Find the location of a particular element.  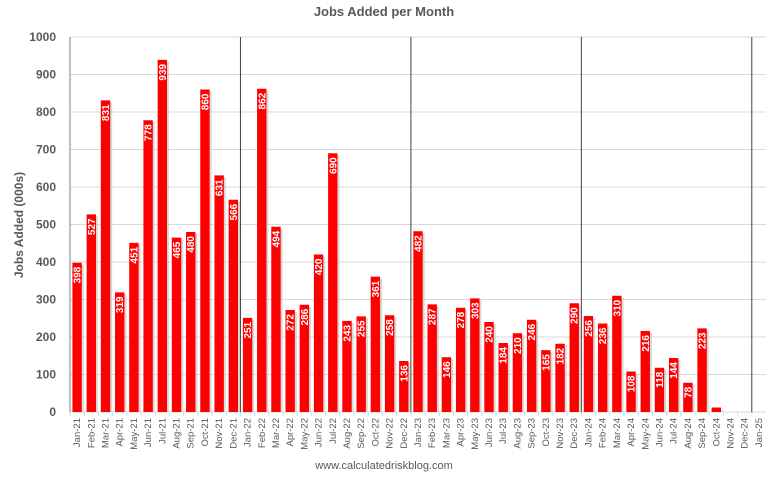

x-tick-label: Dec-21 is located at coordinates (233, 433).